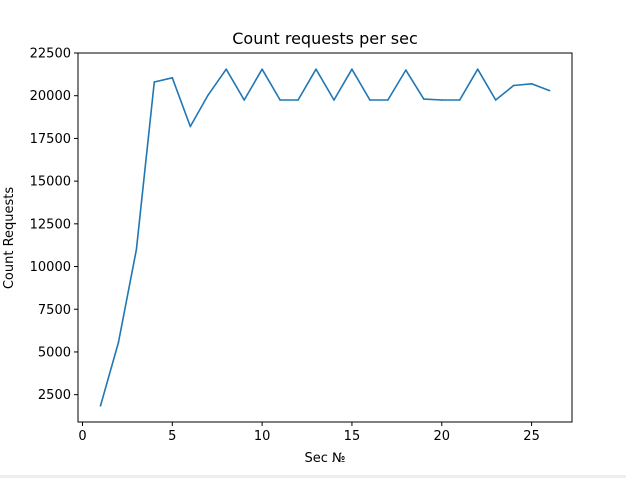 The image size is (626, 478). Describe the element at coordinates (50, 267) in the screenshot. I see `y-tick-label: 10000` at that location.